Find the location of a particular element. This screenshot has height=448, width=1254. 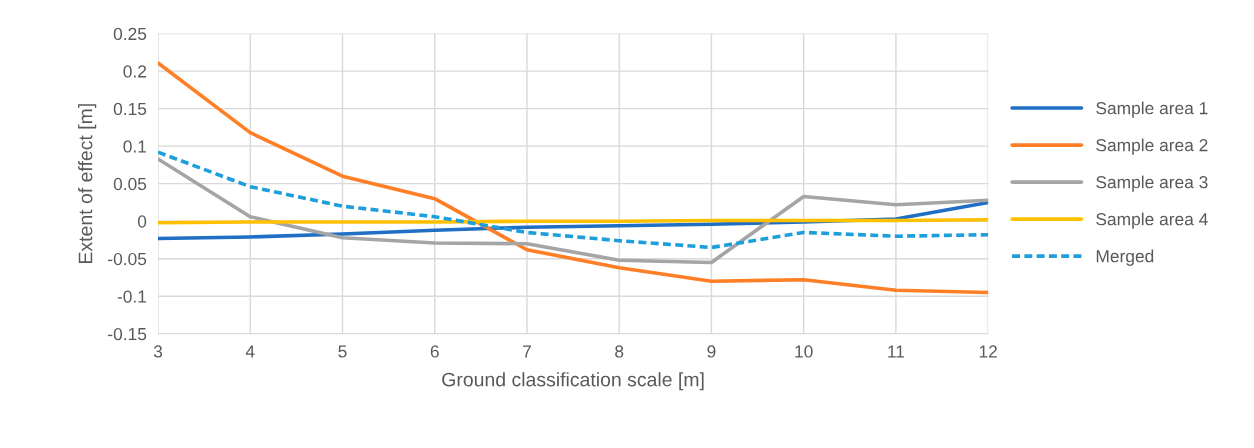

x-tick-label: 7 is located at coordinates (527, 351).